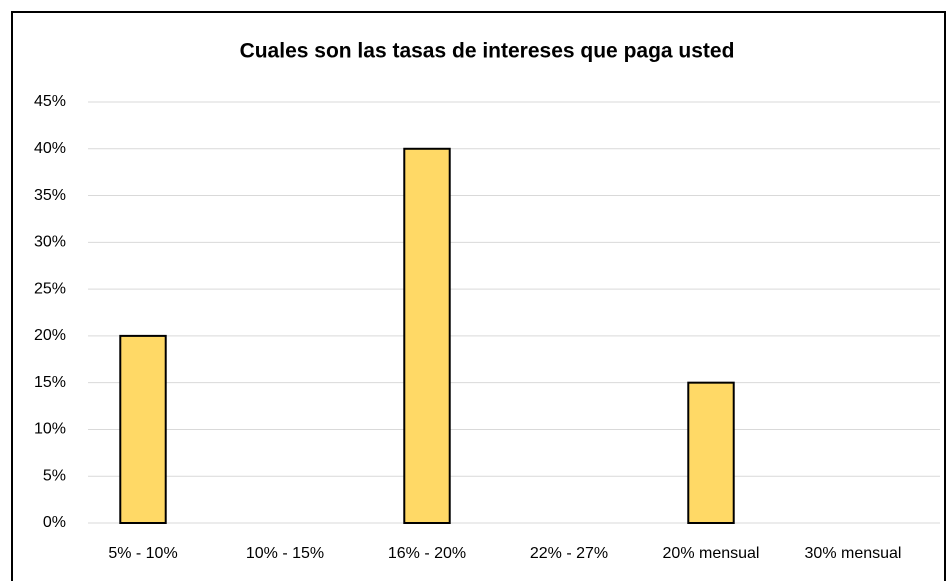 This screenshot has width=952, height=581. Describe the element at coordinates (50, 429) in the screenshot. I see `y-tick-label: 10%` at that location.